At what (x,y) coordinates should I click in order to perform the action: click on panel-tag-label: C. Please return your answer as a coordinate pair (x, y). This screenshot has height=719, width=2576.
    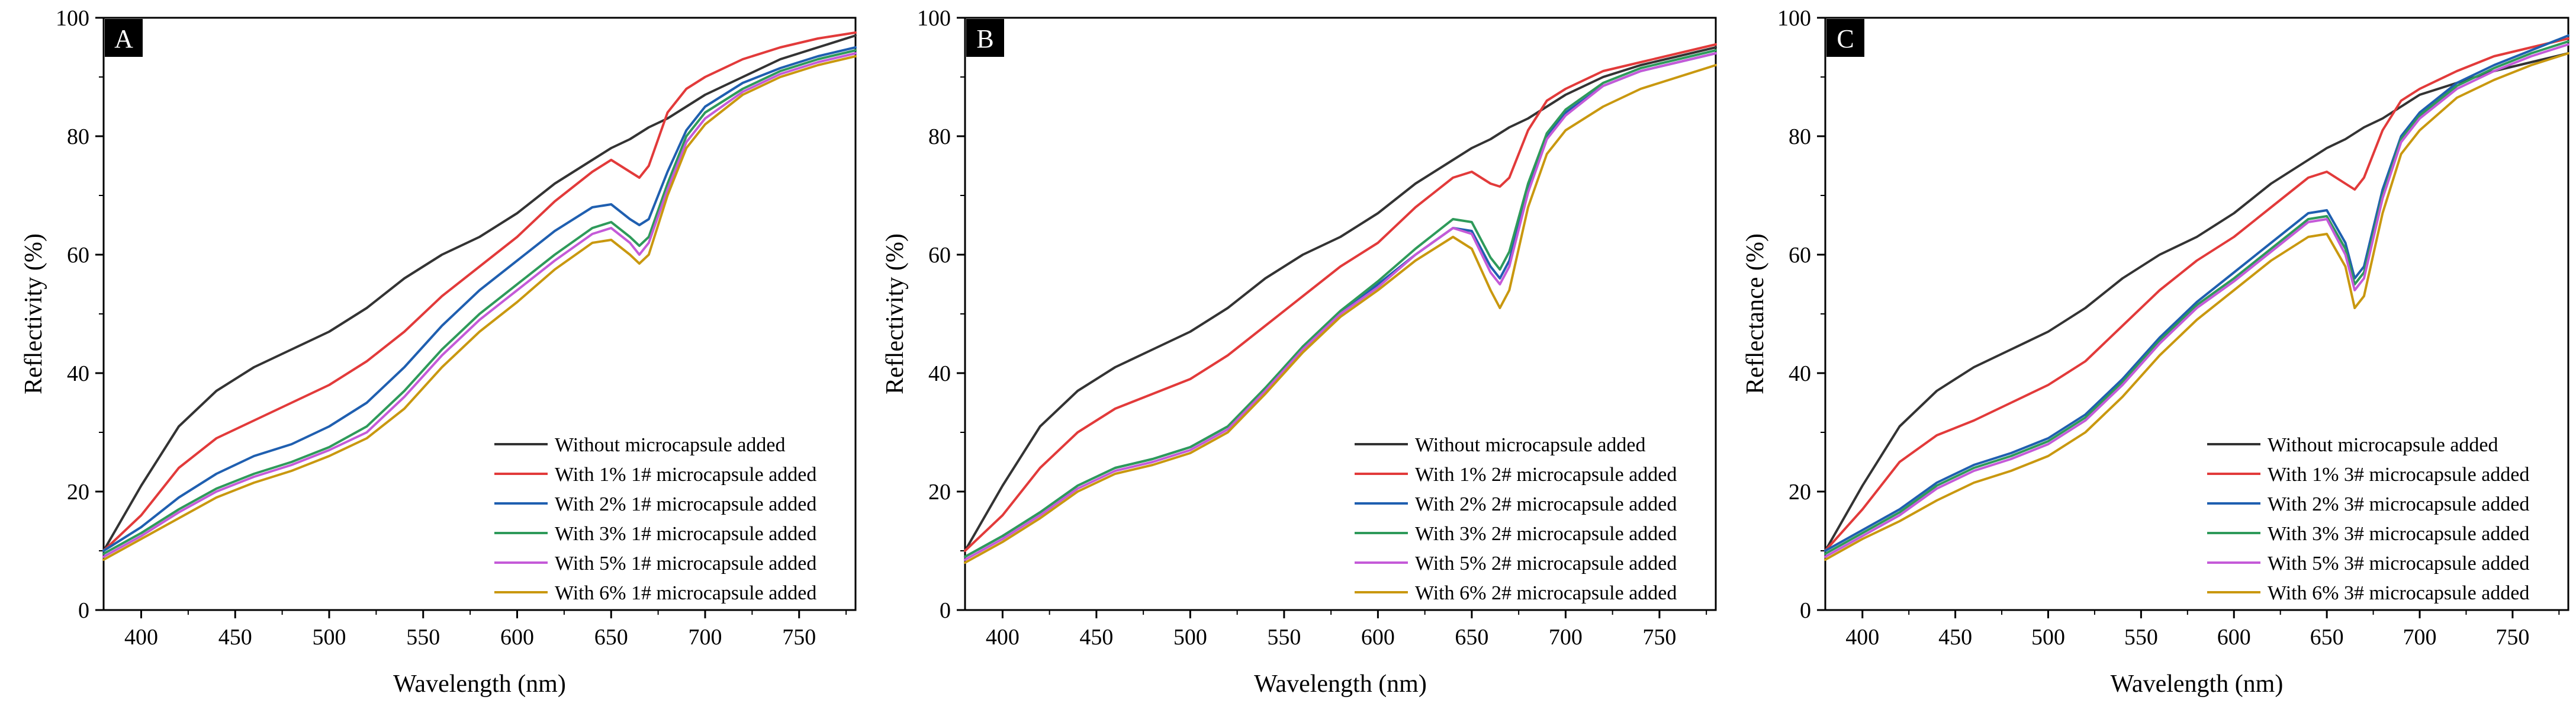
    Looking at the image, I should click on (1846, 38).